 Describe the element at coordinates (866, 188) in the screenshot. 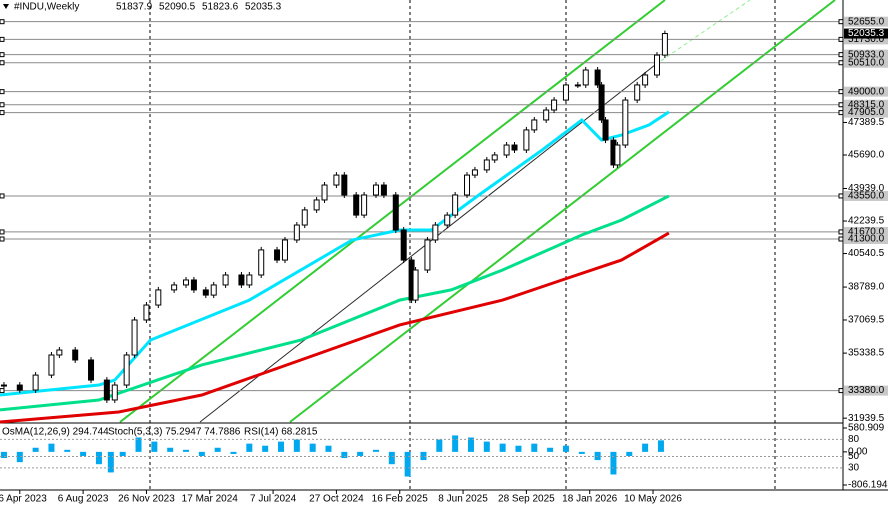

I see `y-tick-label: 43939.0` at that location.